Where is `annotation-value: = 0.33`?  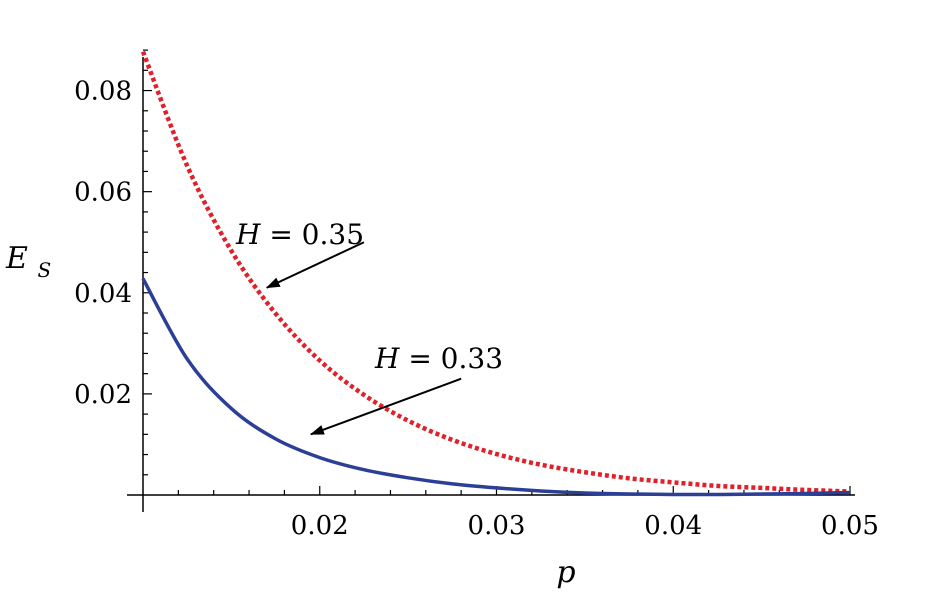
annotation-value: = 0.33 is located at coordinates (451, 358).